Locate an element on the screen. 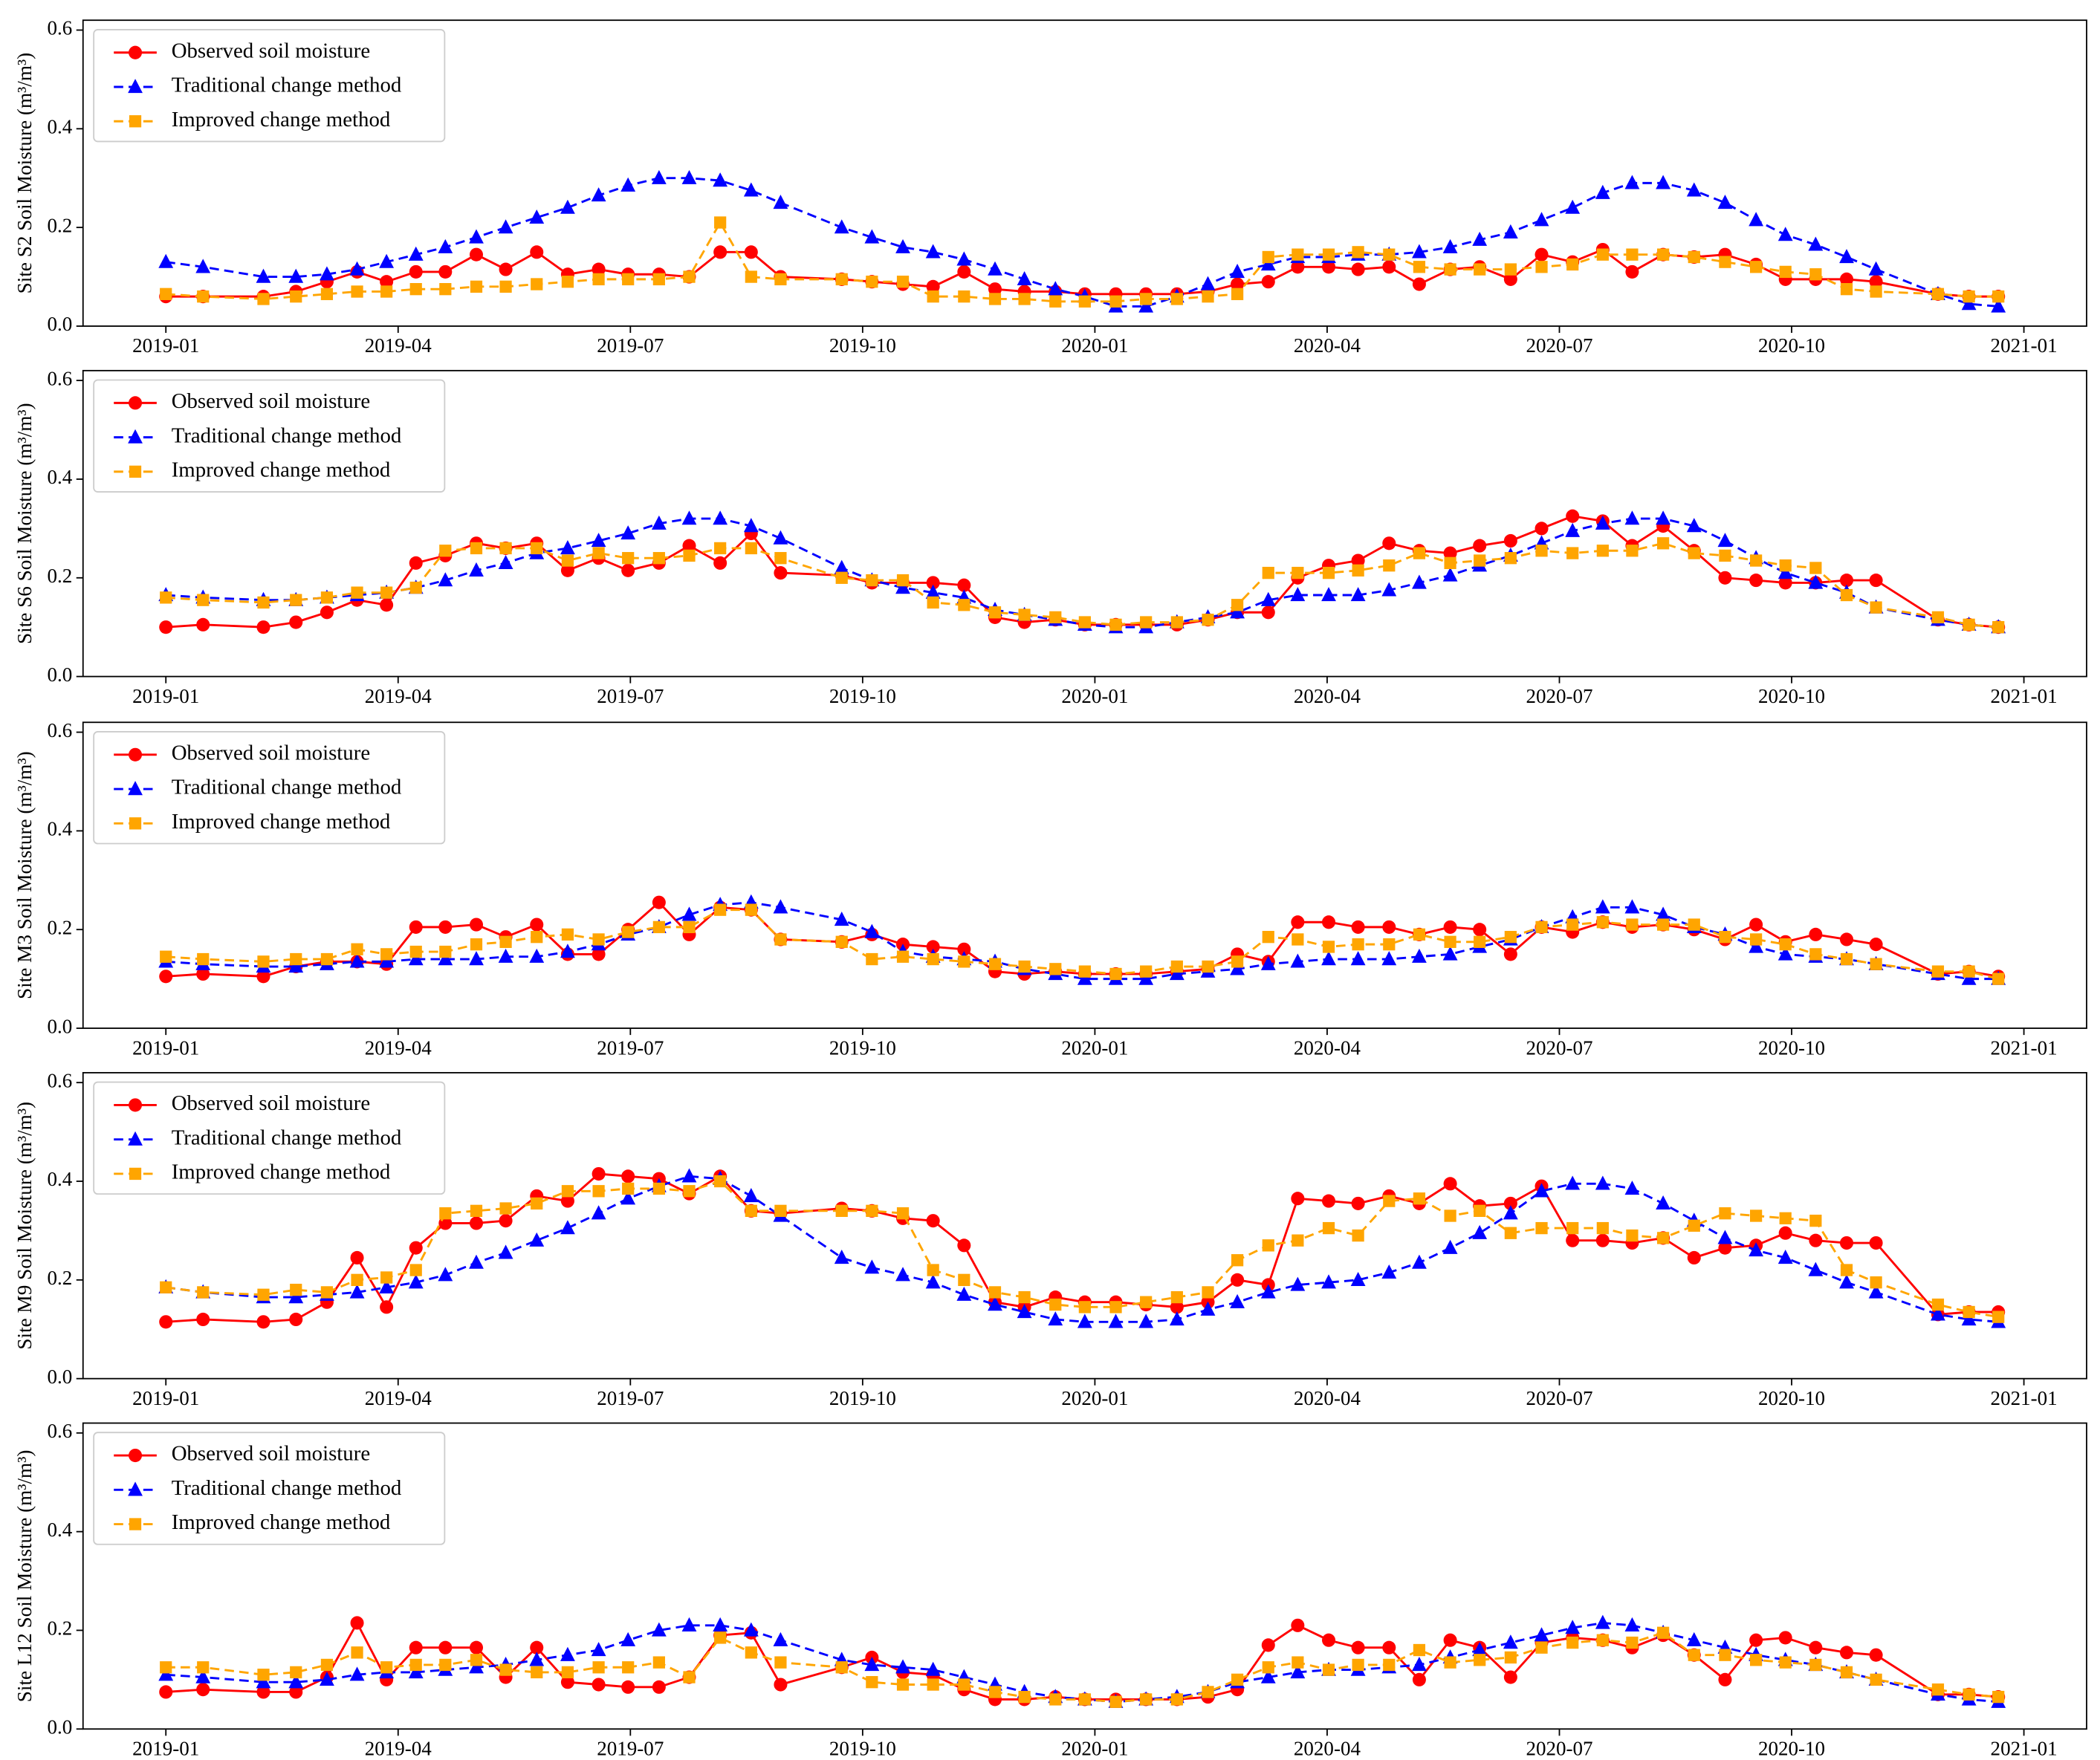 The height and width of the screenshot is (1760, 2100). x-tick-label: 2020-01 is located at coordinates (1094, 1398).